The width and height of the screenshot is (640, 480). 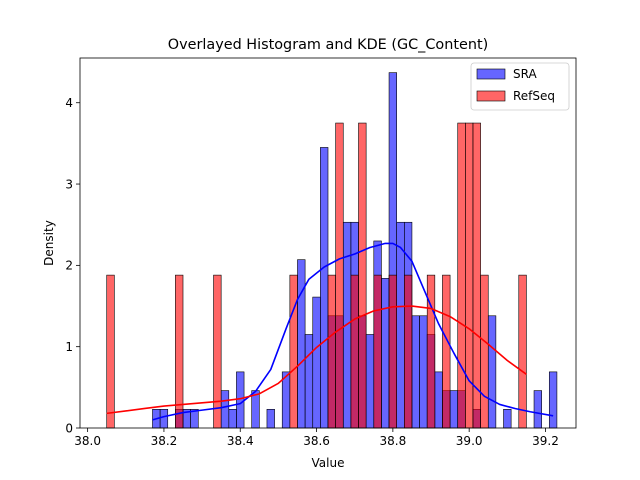 What do you see at coordinates (316, 441) in the screenshot?
I see `x-tick-label-3: 38.6` at bounding box center [316, 441].